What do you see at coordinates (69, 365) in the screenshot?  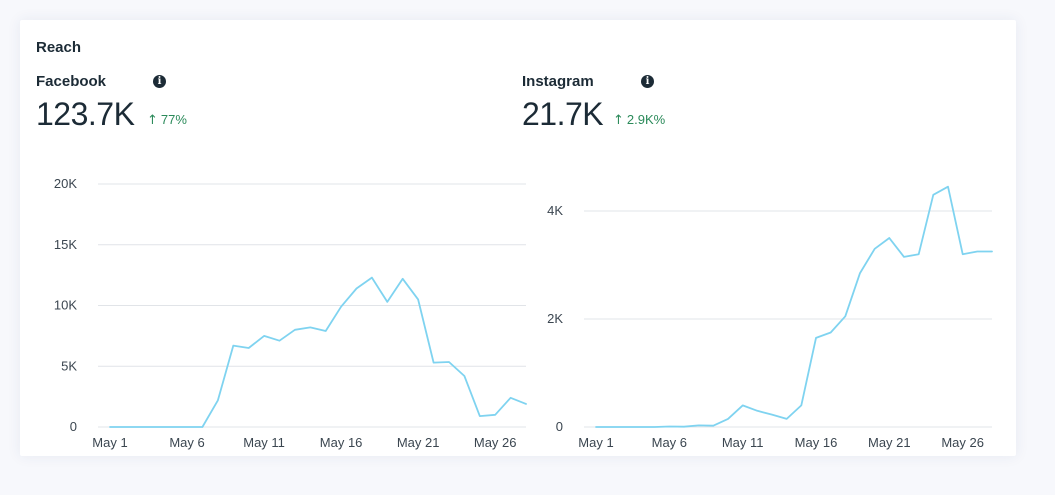 I see `y-tick-label: 5K` at bounding box center [69, 365].